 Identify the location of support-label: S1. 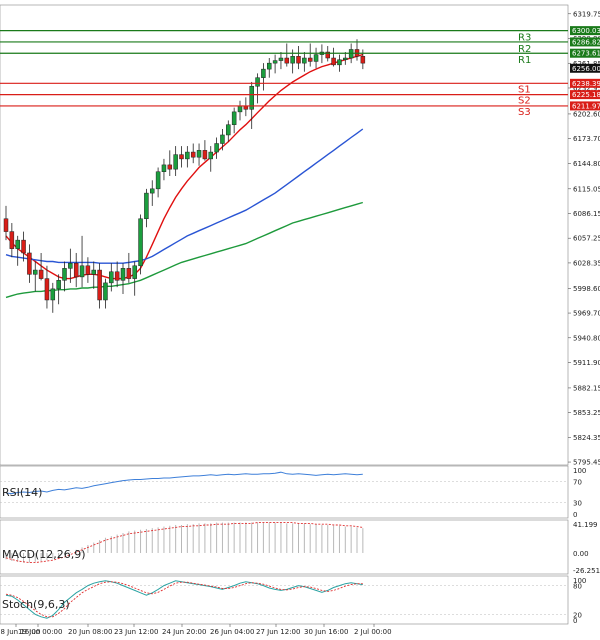
(524, 89).